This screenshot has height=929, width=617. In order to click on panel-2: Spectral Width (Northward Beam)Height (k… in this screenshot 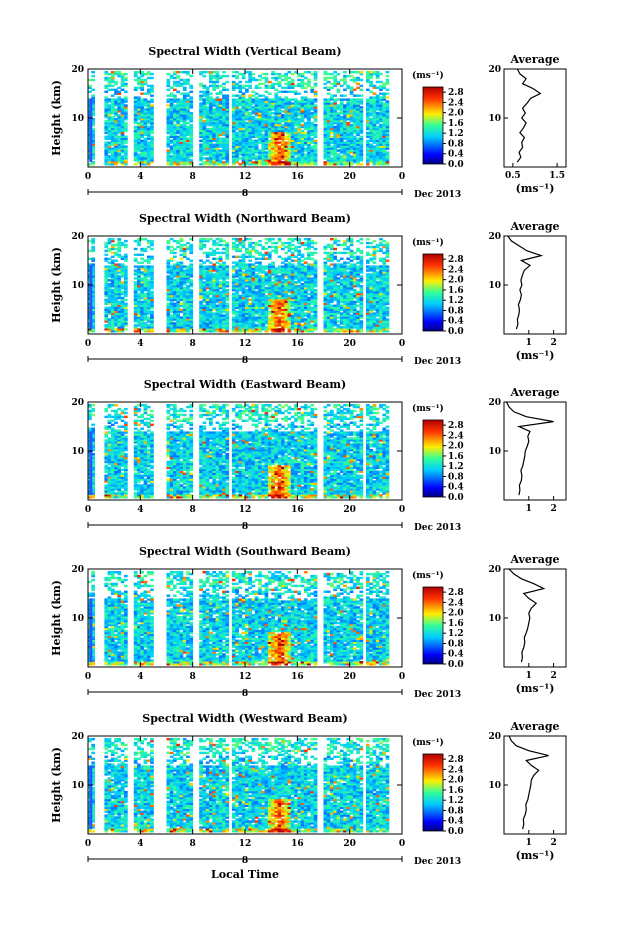, I will do `click(308, 289)`.